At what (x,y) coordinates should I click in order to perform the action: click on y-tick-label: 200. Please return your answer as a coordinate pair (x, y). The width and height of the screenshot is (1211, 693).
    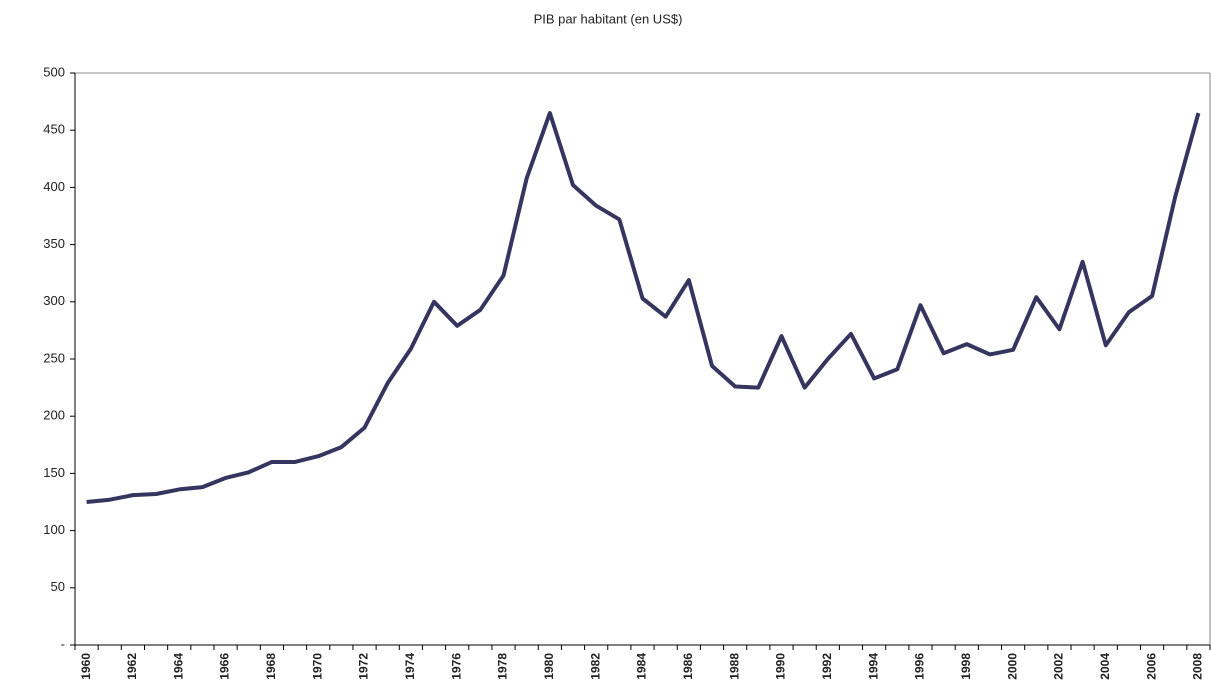
    Looking at the image, I should click on (54, 415).